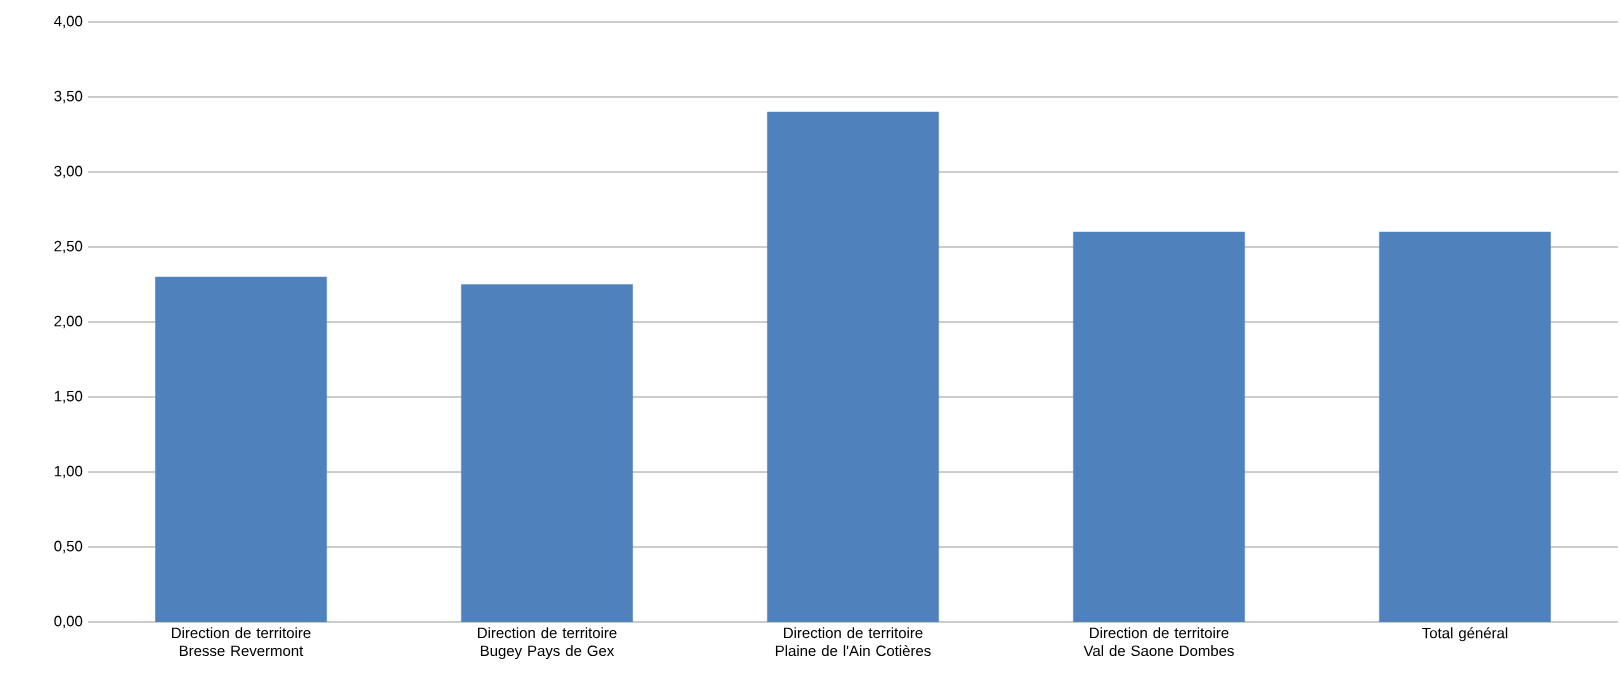  What do you see at coordinates (68, 22) in the screenshot?
I see `y-tick-label: 4,00` at bounding box center [68, 22].